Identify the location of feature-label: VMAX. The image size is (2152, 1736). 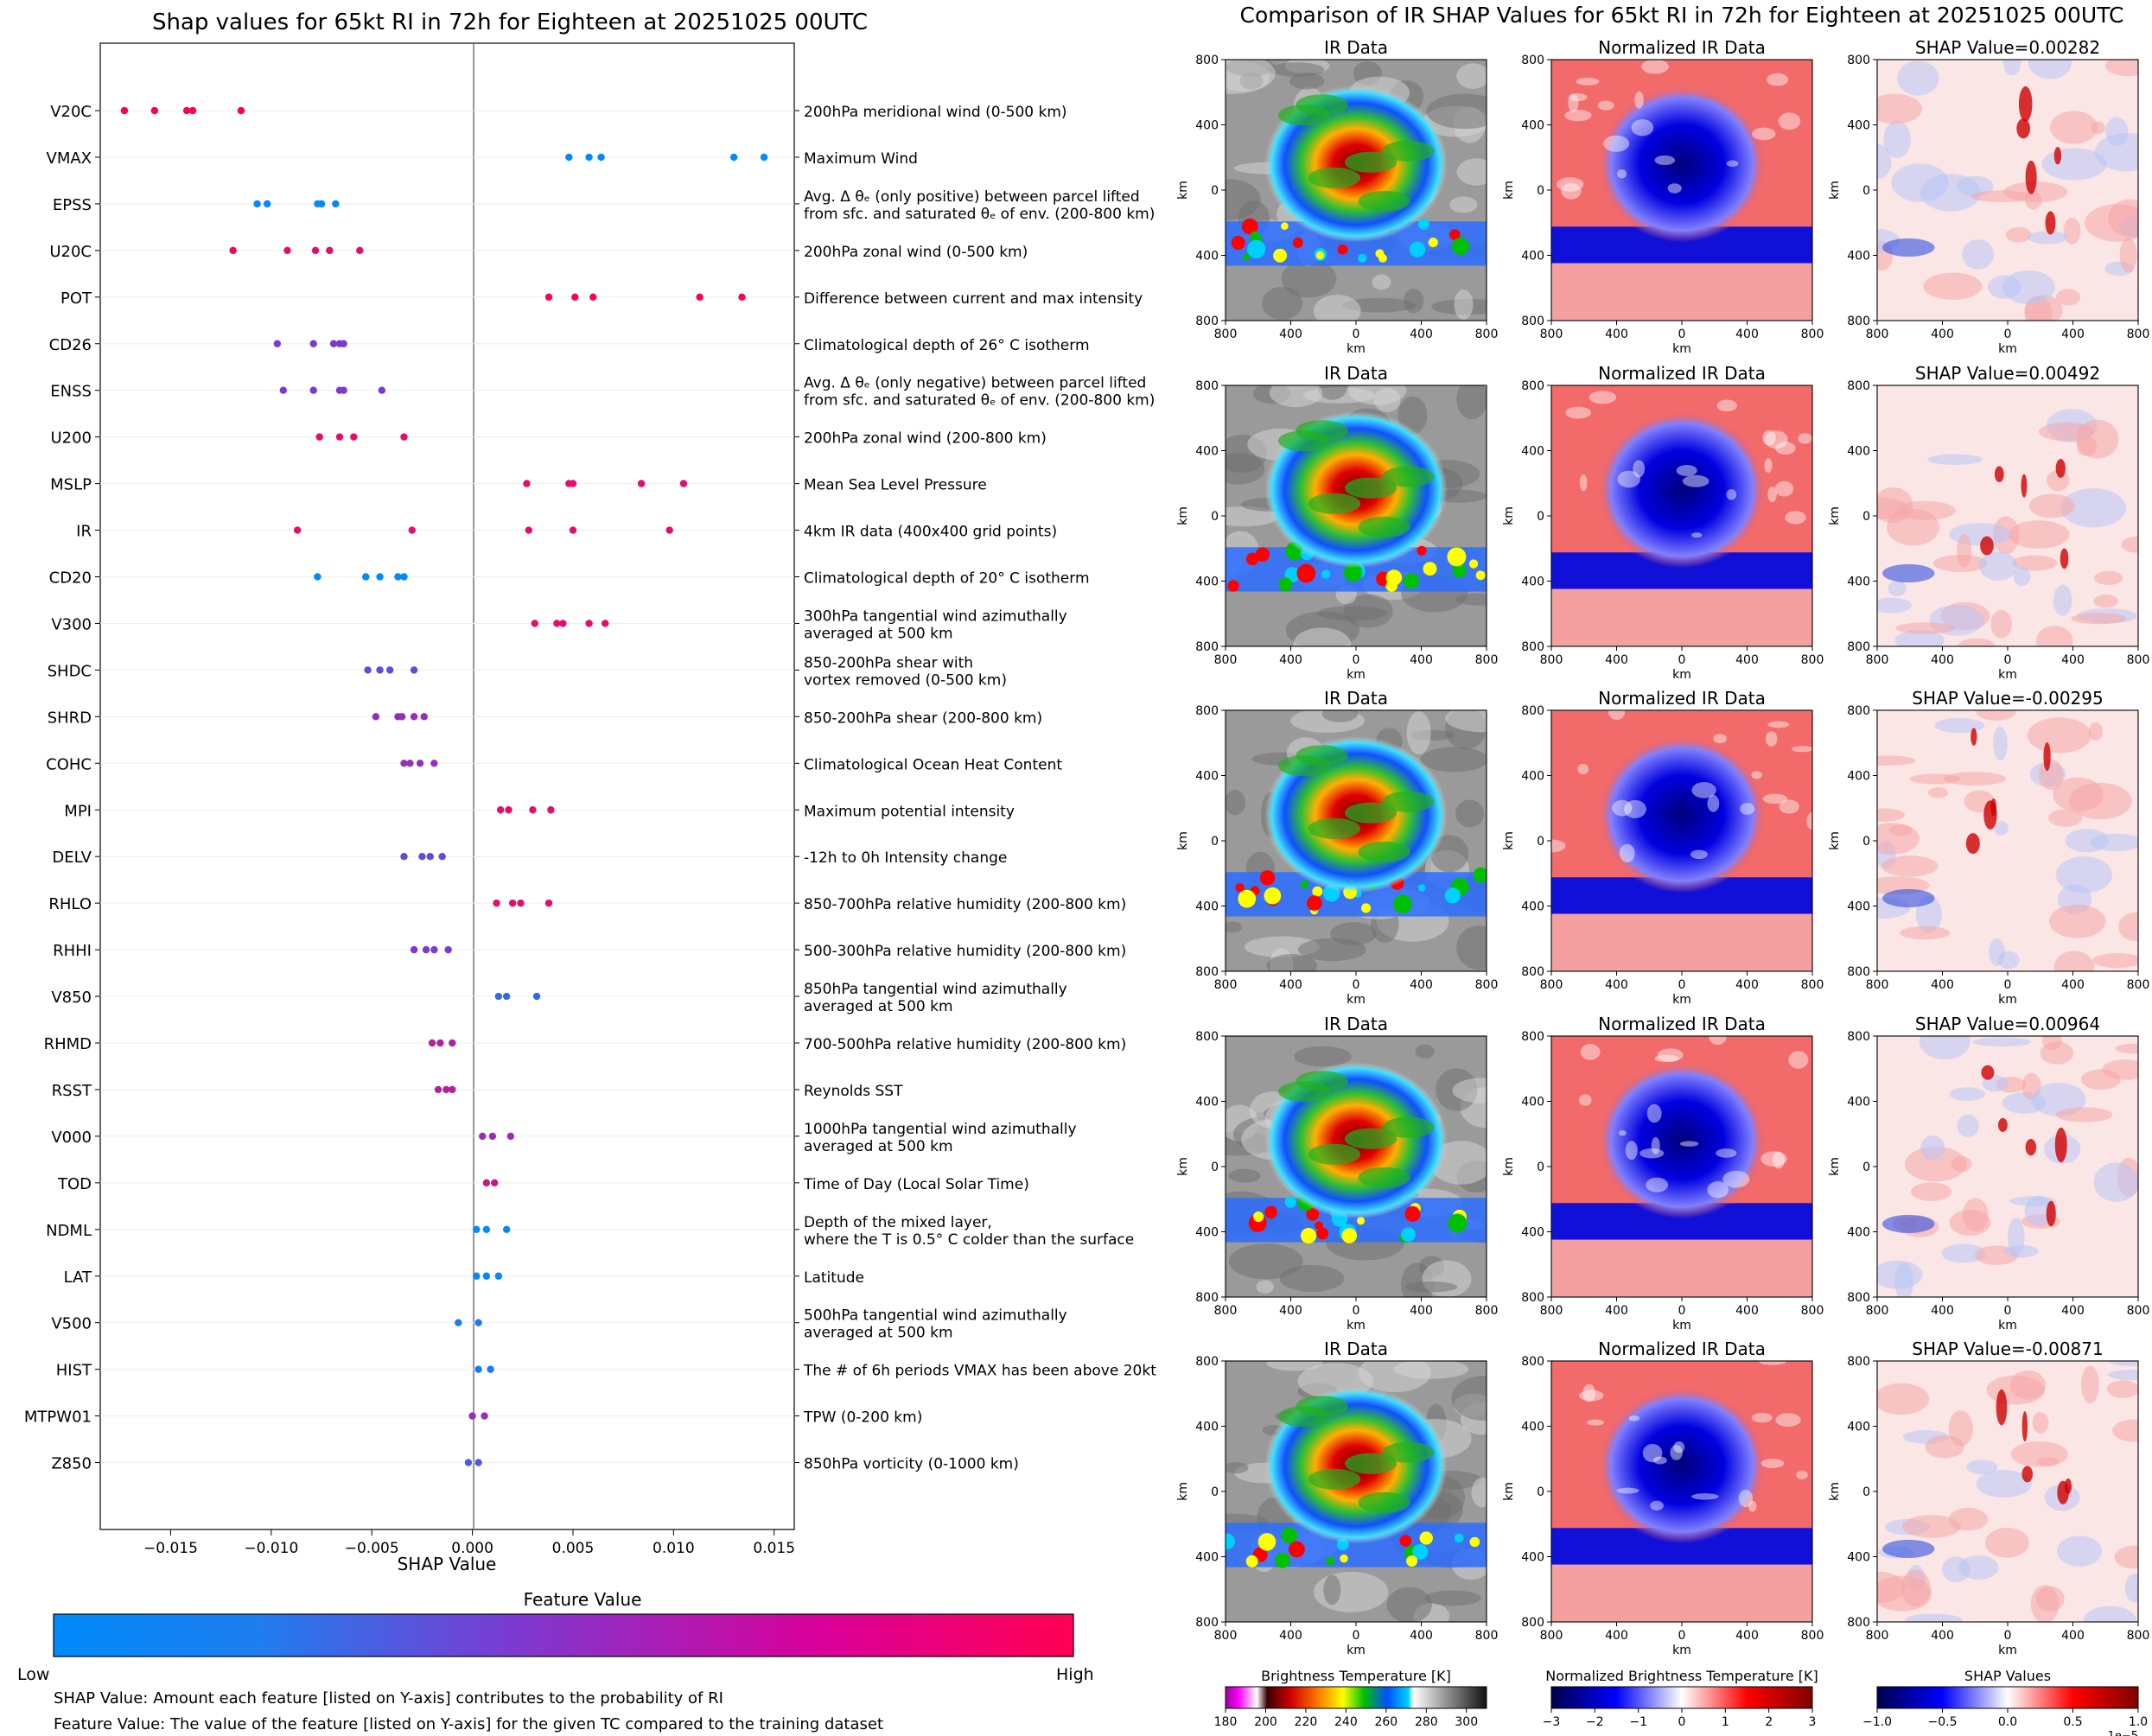
(69, 158).